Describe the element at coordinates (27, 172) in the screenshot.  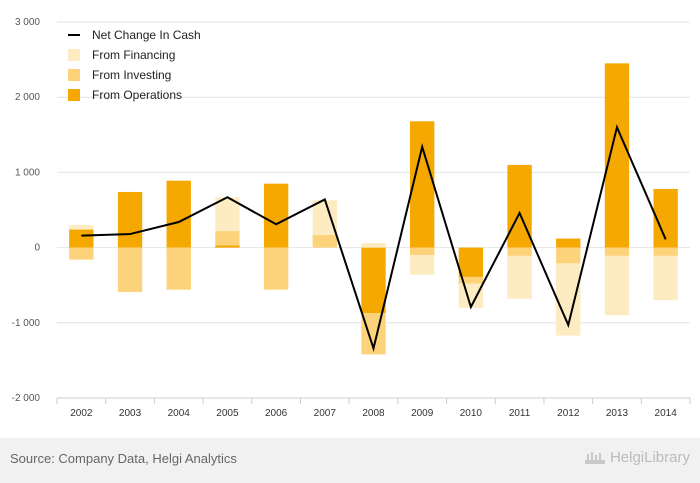
I see `y-tick-label: 1 000` at that location.